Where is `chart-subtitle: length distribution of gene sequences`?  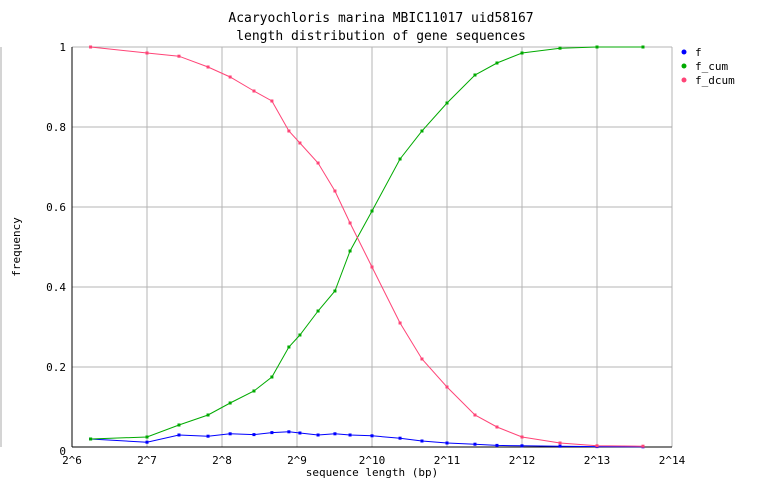
chart-subtitle: length distribution of gene sequences is located at coordinates (381, 36).